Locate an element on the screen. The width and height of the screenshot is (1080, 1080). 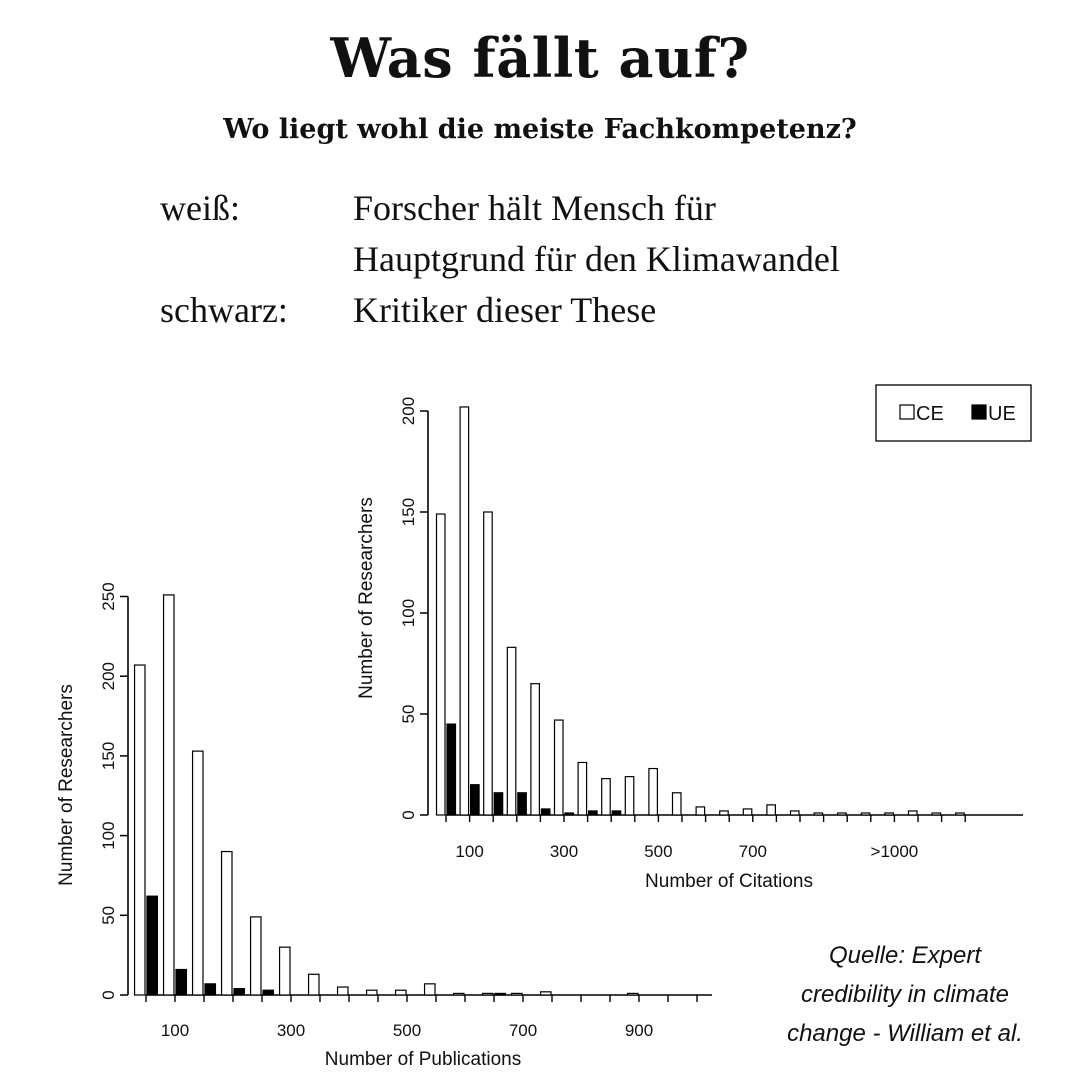
source-line-3: change - William et al. is located at coordinates (905, 1033).